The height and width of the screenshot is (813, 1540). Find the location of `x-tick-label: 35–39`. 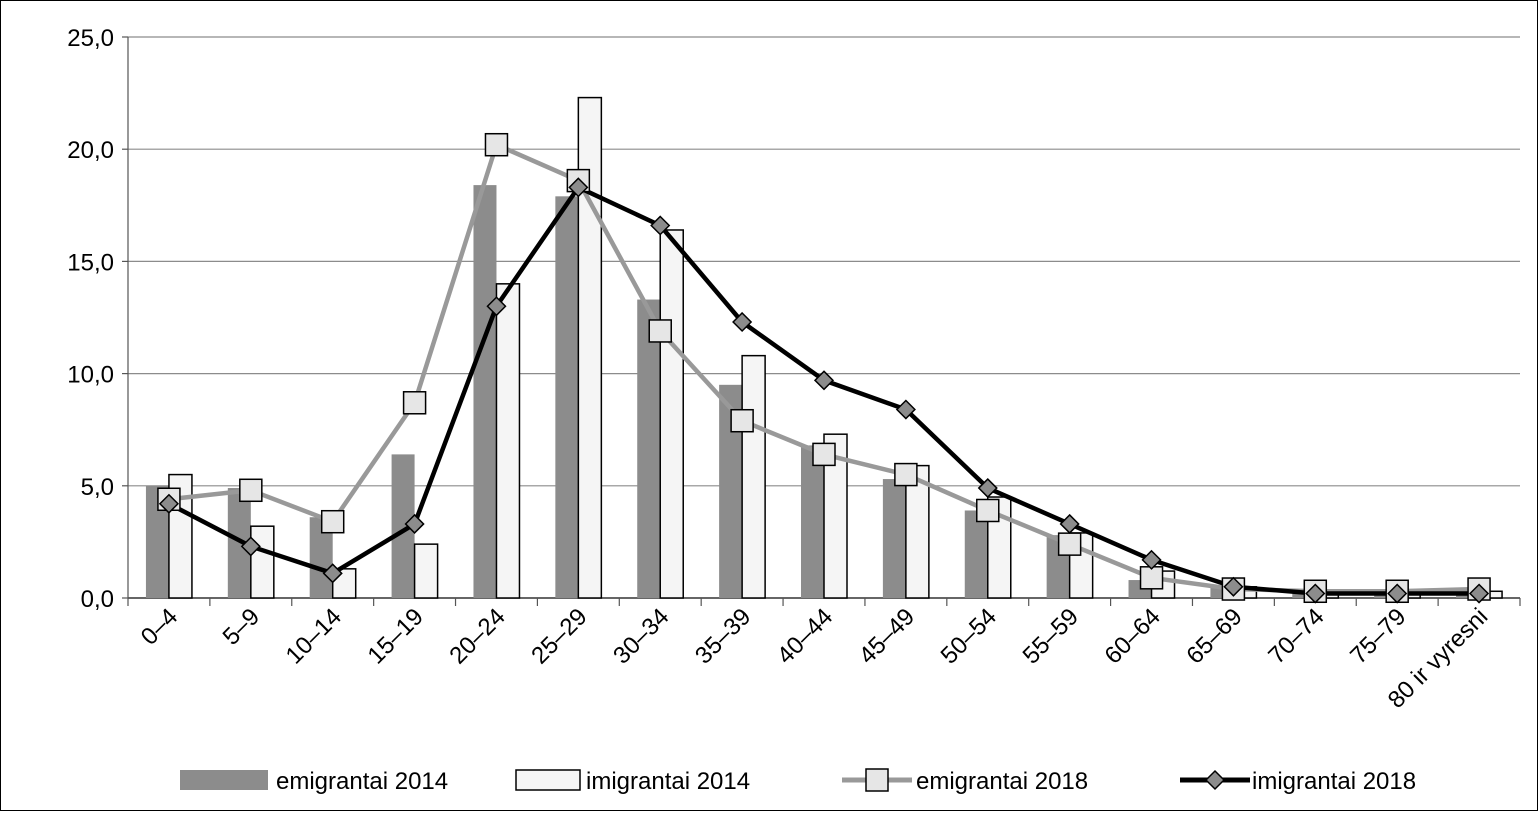

x-tick-label: 35–39 is located at coordinates (723, 636).